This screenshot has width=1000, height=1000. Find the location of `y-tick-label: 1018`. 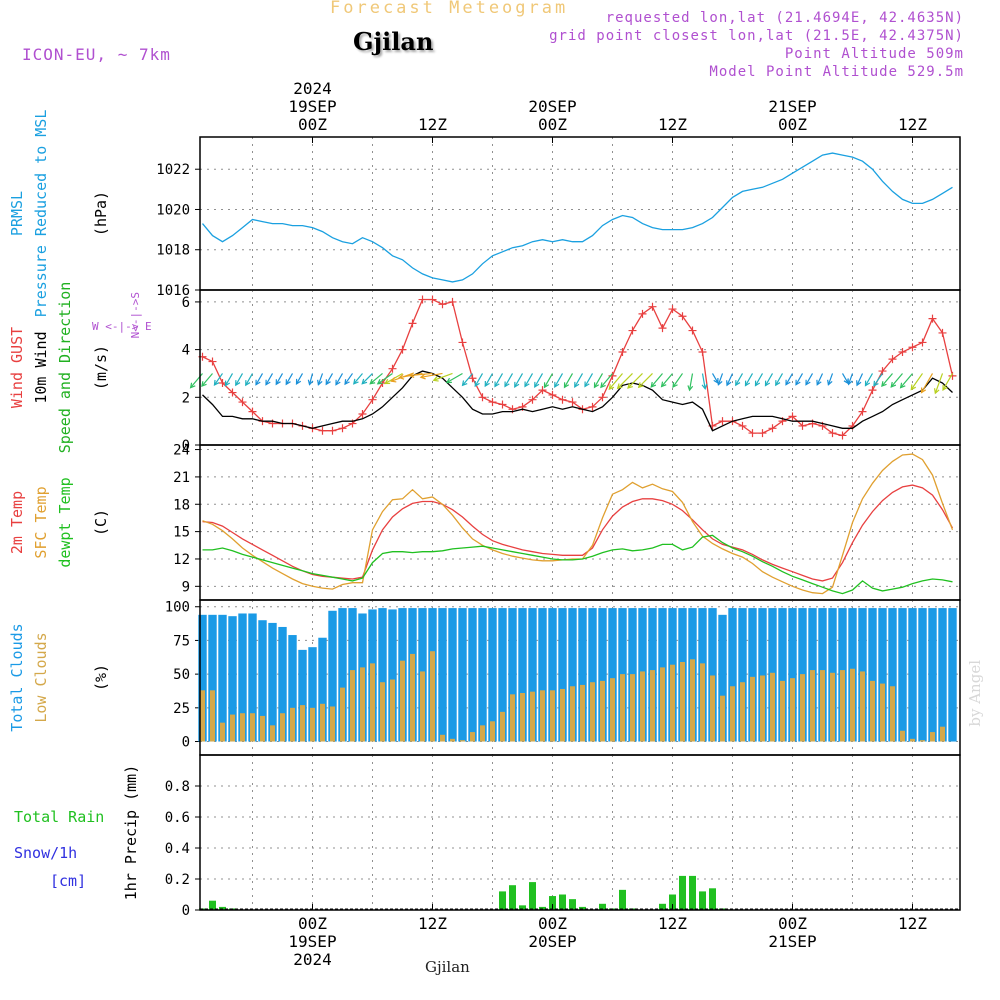

y-tick-label: 1018 is located at coordinates (173, 251).